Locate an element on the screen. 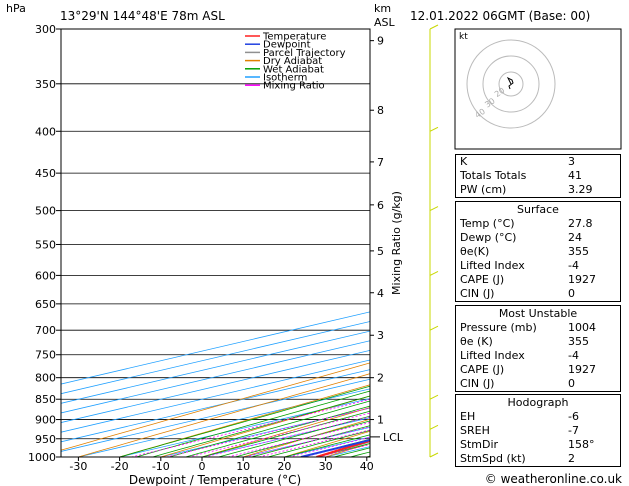  temperature-tick-label: 40 is located at coordinates (367, 466).